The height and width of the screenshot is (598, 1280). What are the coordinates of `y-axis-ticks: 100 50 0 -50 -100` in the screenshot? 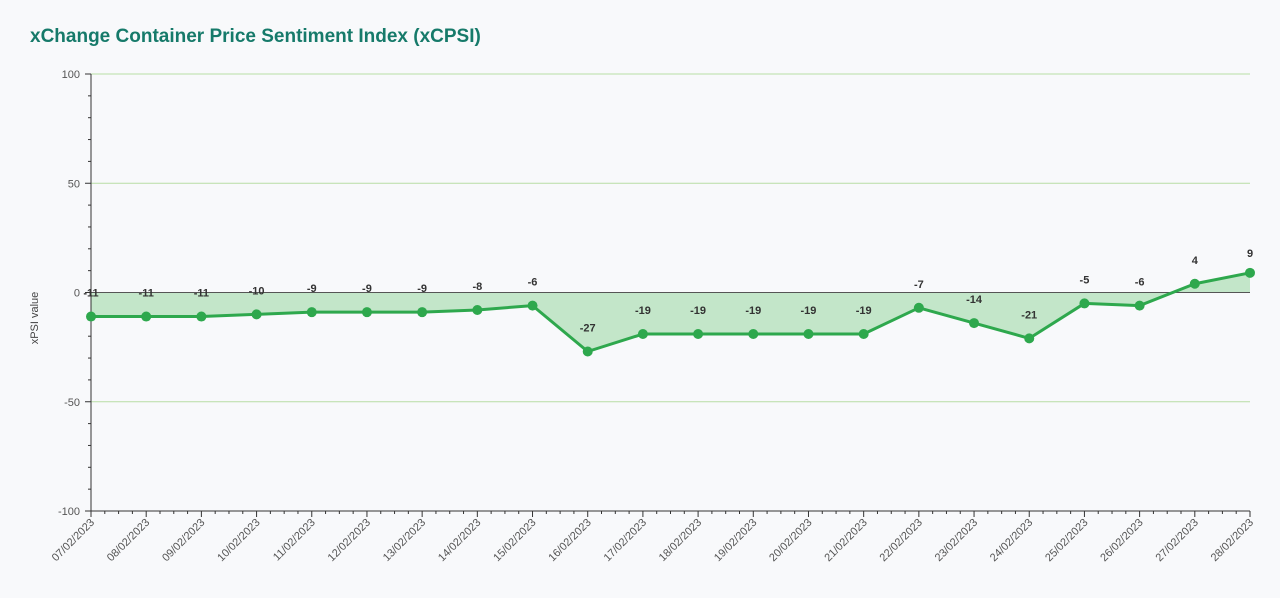 It's located at (74, 293).